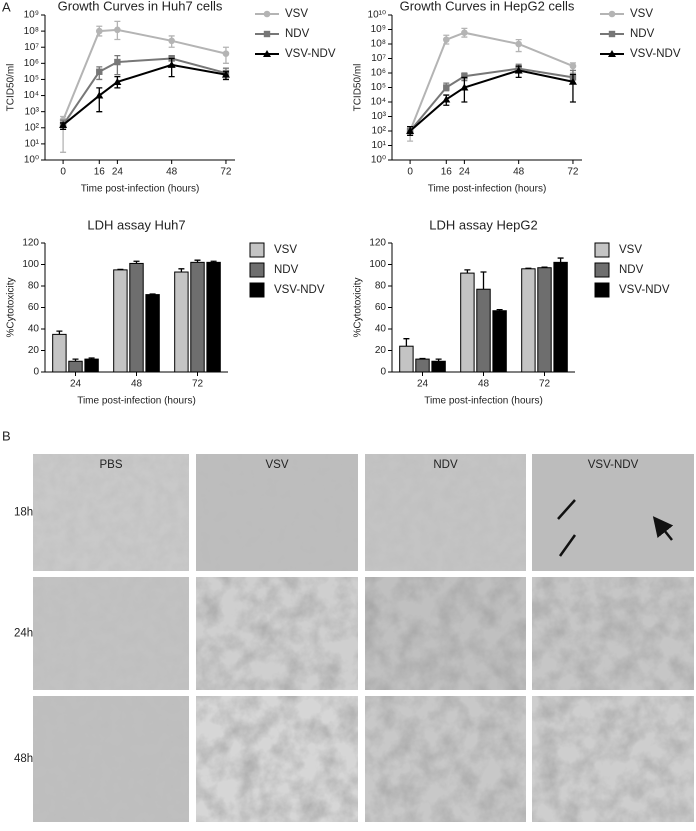 This screenshot has width=696, height=831. I want to click on y-tick-label: 0, so click(383, 372).